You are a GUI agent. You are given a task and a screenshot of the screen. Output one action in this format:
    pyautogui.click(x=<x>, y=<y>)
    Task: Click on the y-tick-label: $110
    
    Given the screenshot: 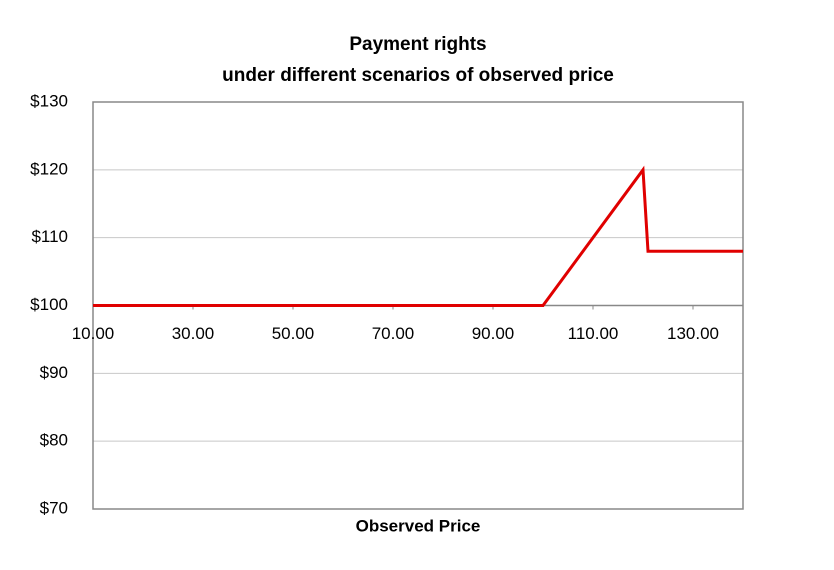 What is the action you would take?
    pyautogui.click(x=49, y=236)
    